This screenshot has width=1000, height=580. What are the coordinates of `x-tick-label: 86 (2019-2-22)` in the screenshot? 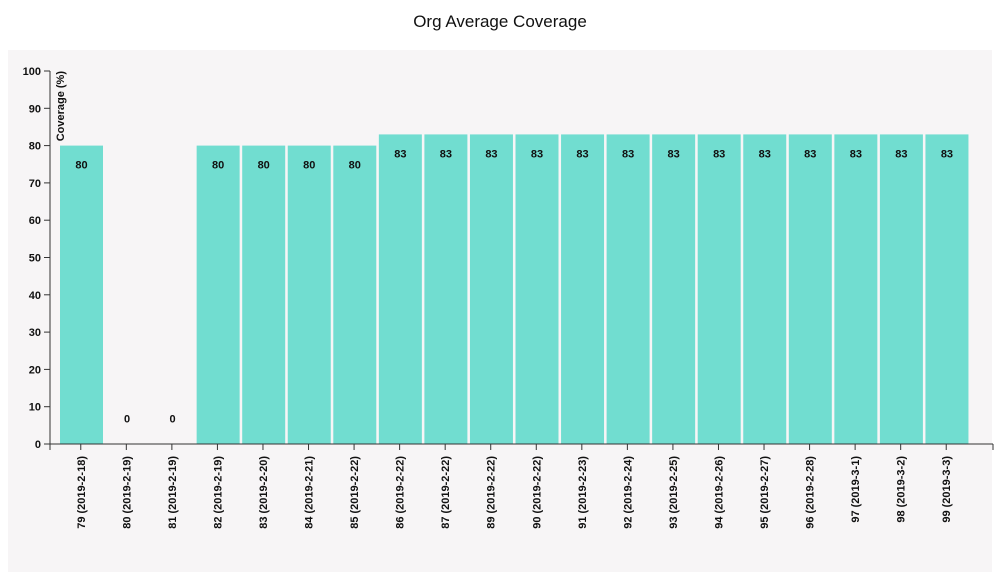 It's located at (401, 492).